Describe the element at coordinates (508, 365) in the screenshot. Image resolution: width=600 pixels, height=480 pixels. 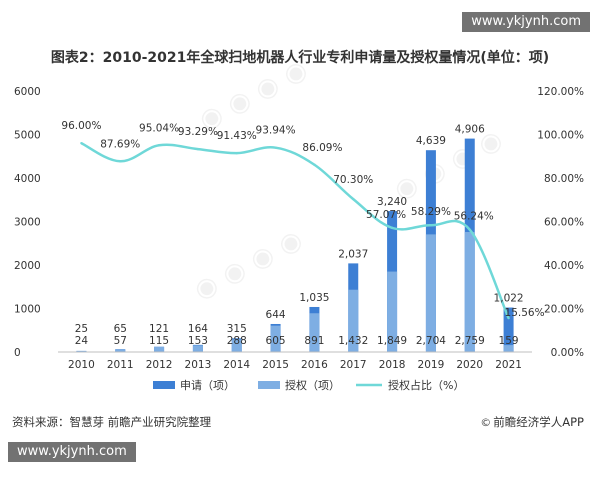
I see `x-axis-tick-label: 2021` at that location.